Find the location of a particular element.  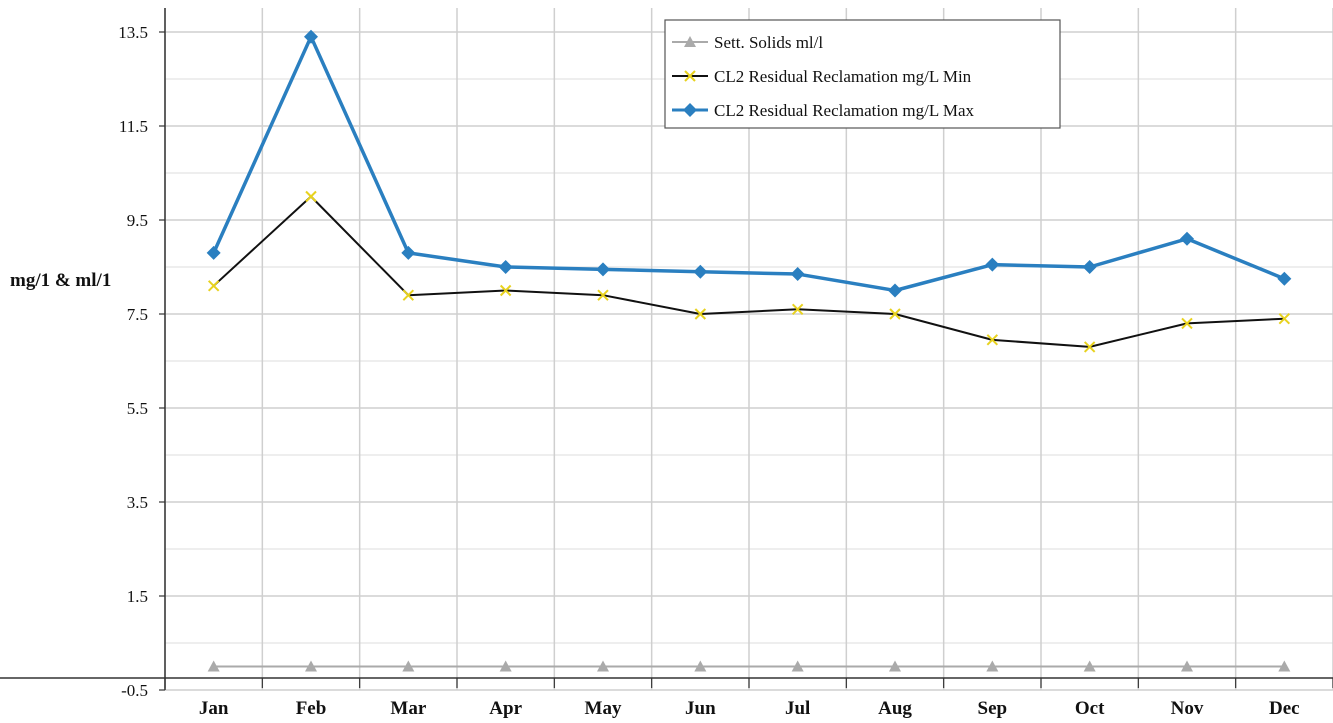

y-axis-ticks: 13.5 11.5 9.5 7.5 5.5 3.5 1.5 -0.5 is located at coordinates (141, 361).